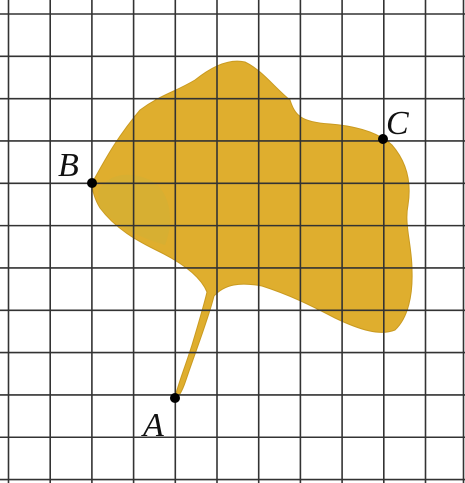 The width and height of the screenshot is (465, 483). What do you see at coordinates (175, 398) in the screenshot?
I see `point-a` at bounding box center [175, 398].